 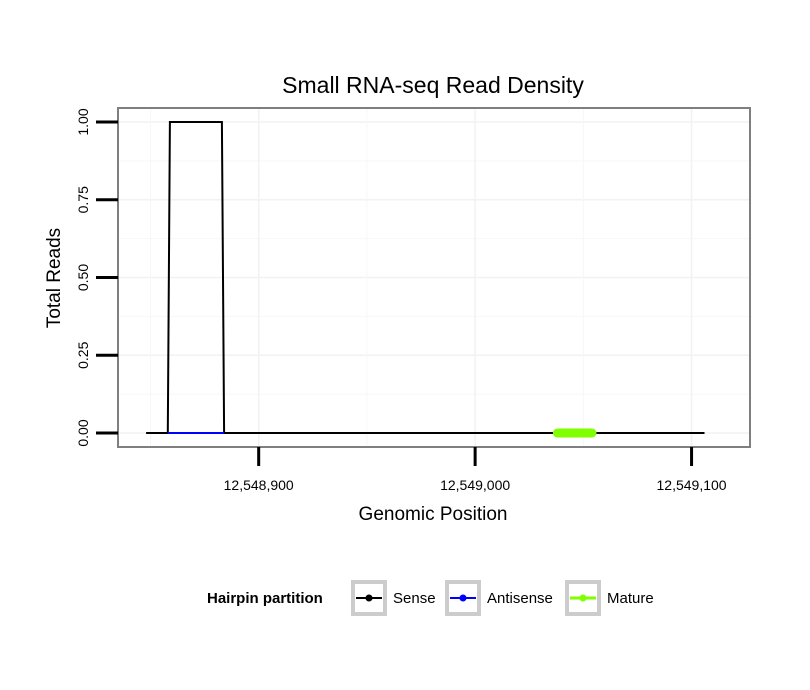 What do you see at coordinates (520, 598) in the screenshot?
I see `legend-label-antisense: Antisense` at bounding box center [520, 598].